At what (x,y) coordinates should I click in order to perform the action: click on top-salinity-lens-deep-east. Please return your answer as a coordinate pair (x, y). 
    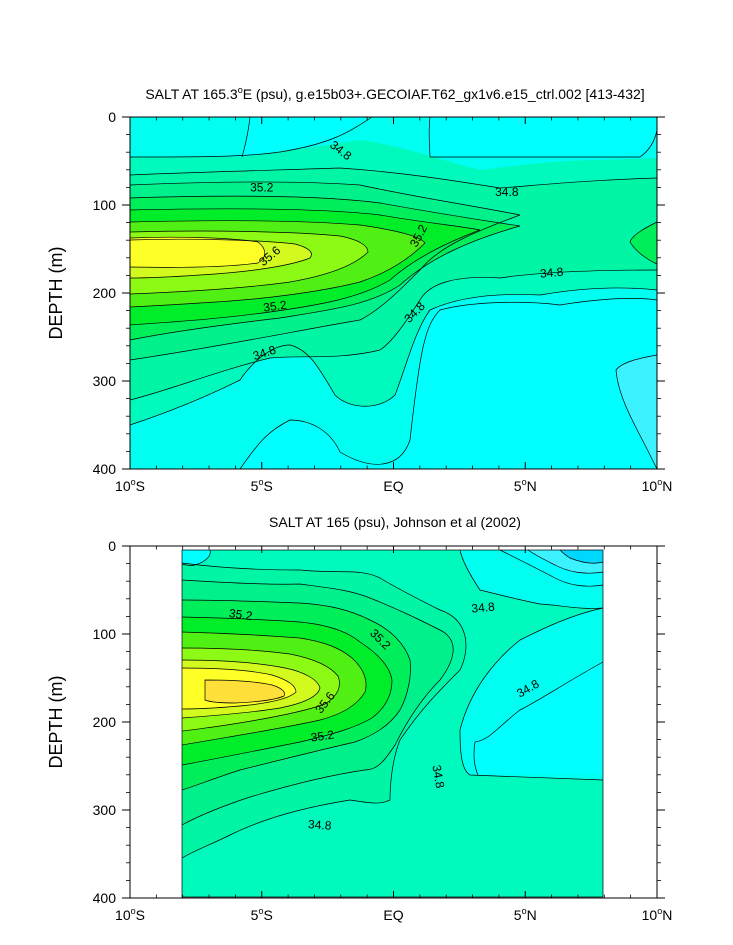
    Looking at the image, I should click on (636, 412).